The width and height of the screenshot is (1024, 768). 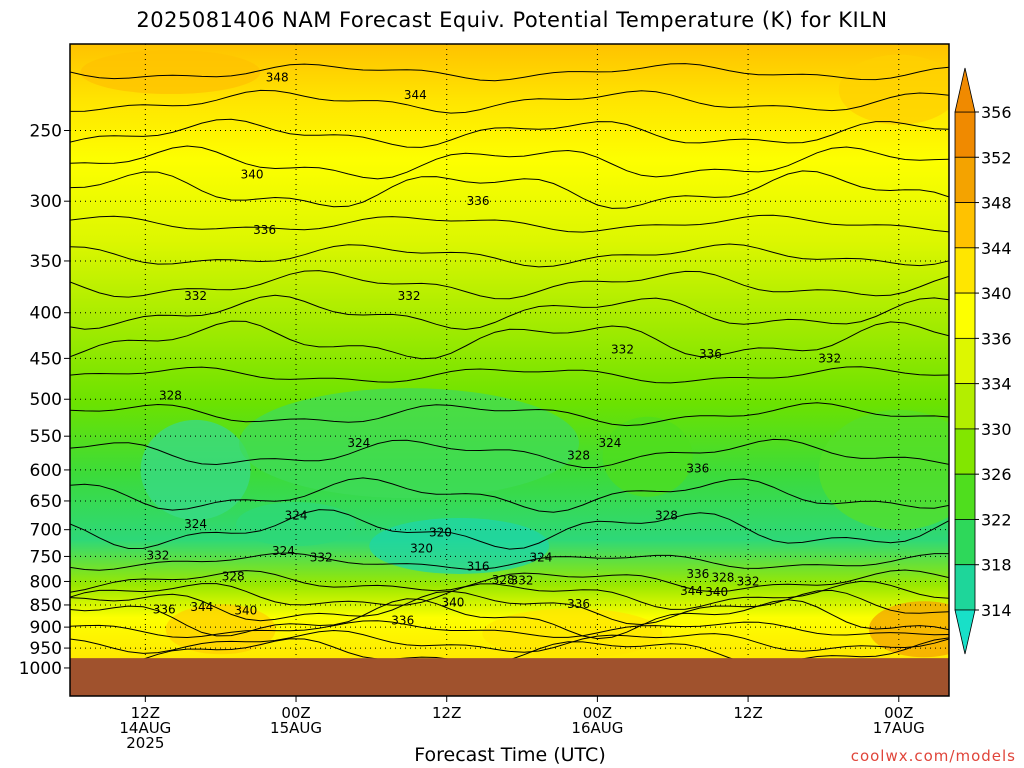 I want to click on y-tick-label: 750, so click(x=46, y=557).